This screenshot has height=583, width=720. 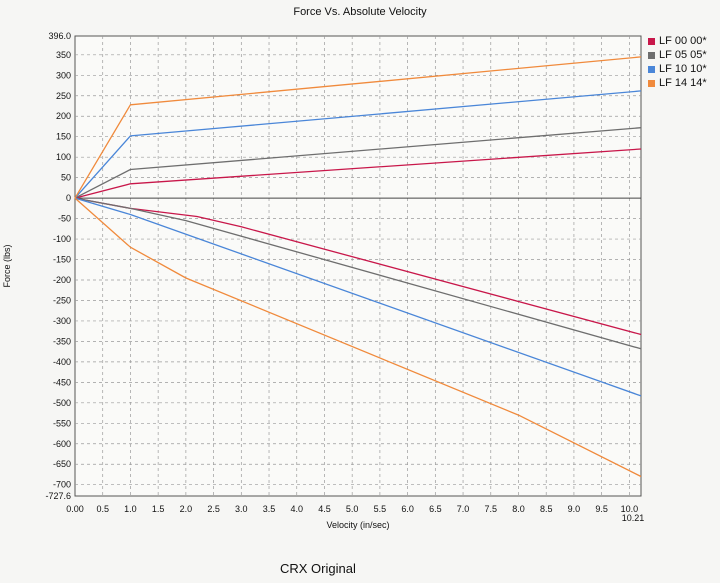 What do you see at coordinates (518, 509) in the screenshot?
I see `x-tick-label: 8.0` at bounding box center [518, 509].